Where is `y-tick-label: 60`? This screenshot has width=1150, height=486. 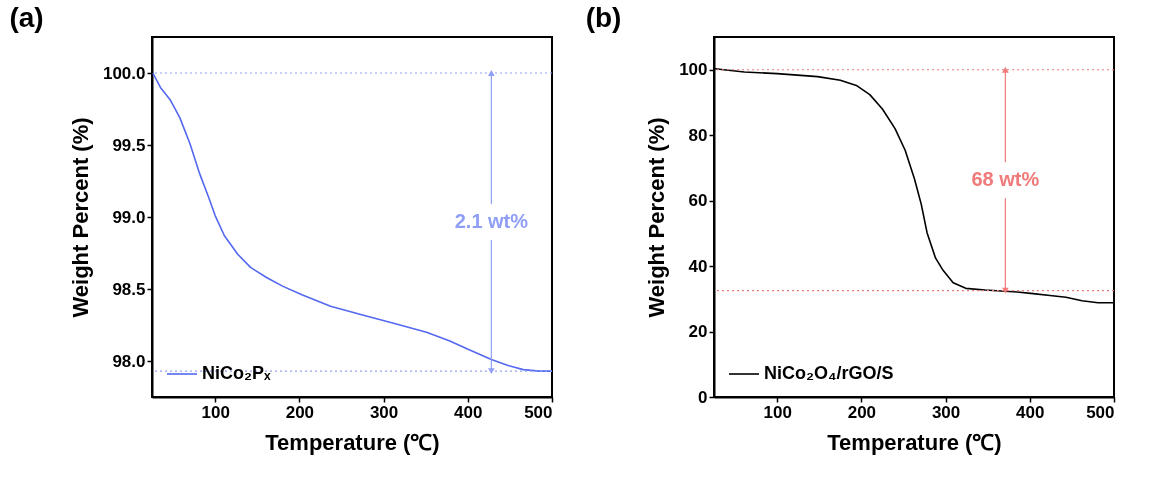 y-tick-label: 60 is located at coordinates (698, 201).